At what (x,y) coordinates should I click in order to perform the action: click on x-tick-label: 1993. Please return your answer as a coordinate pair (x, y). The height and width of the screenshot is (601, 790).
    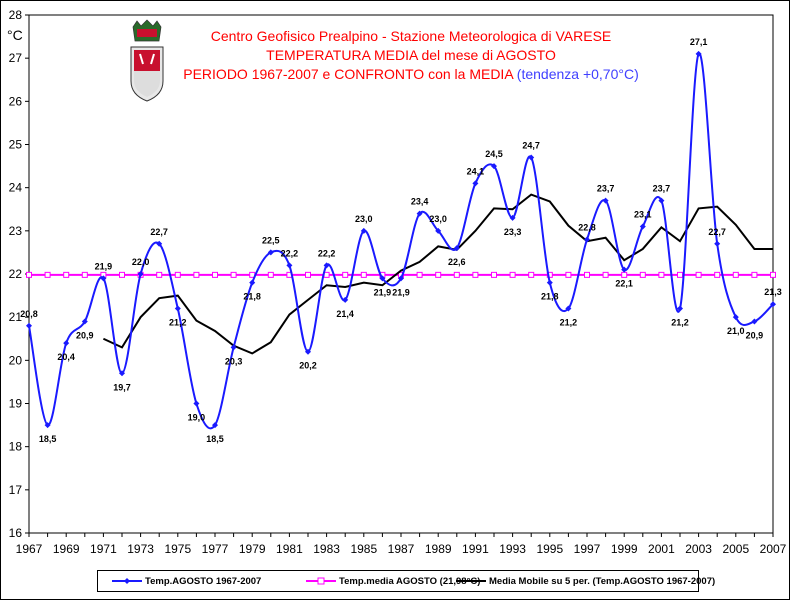
    Looking at the image, I should click on (512, 549).